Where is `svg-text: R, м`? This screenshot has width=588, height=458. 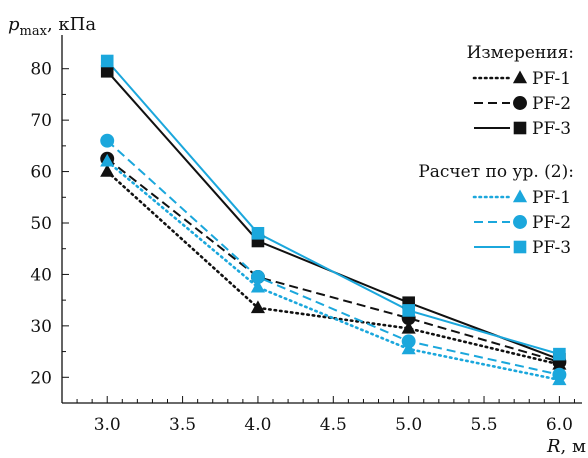
svg-text: R, м is located at coordinates (566, 446).